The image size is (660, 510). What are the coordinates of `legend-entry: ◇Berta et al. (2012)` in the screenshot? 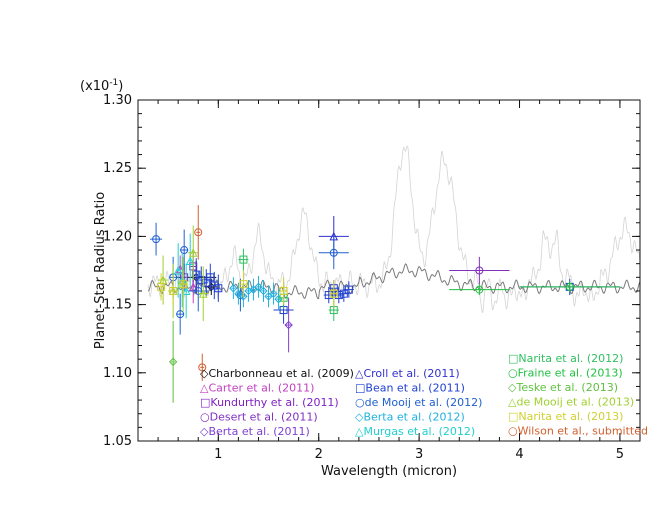 It's located at (410, 417).